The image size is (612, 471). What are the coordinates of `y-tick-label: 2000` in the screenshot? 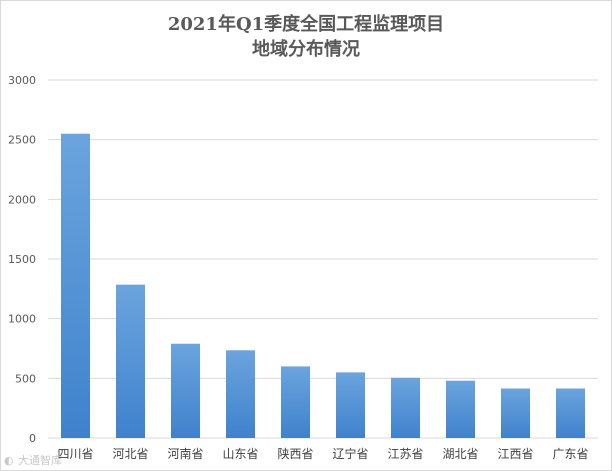 It's located at (22, 199).